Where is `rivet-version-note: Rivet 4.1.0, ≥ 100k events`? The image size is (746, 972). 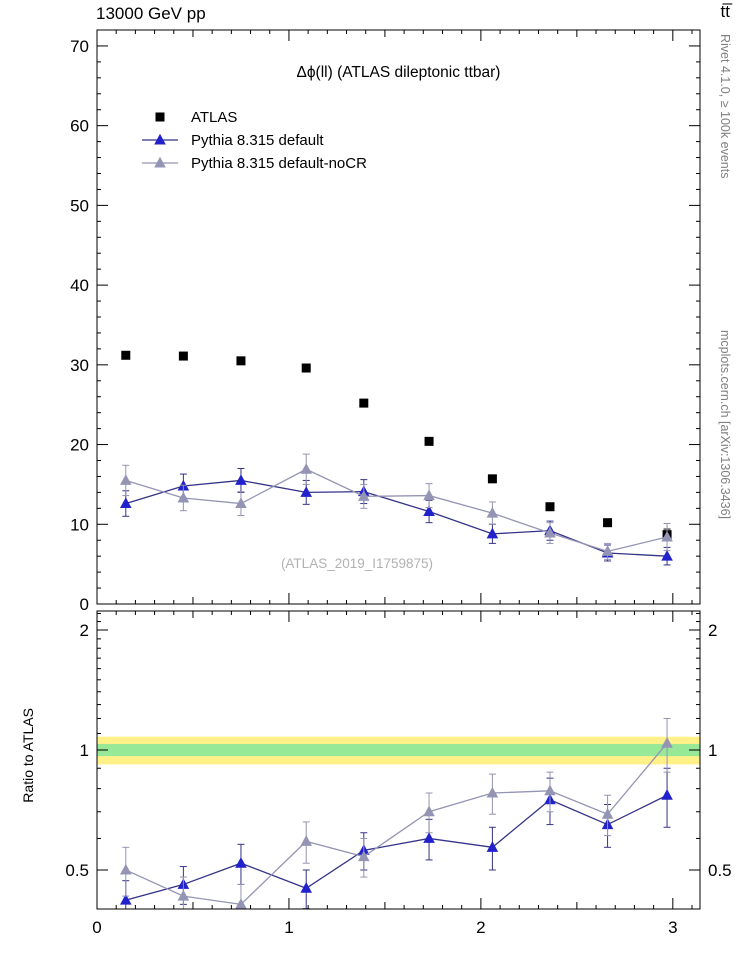 rivet-version-note: Rivet 4.1.0, ≥ 100k events is located at coordinates (725, 106).